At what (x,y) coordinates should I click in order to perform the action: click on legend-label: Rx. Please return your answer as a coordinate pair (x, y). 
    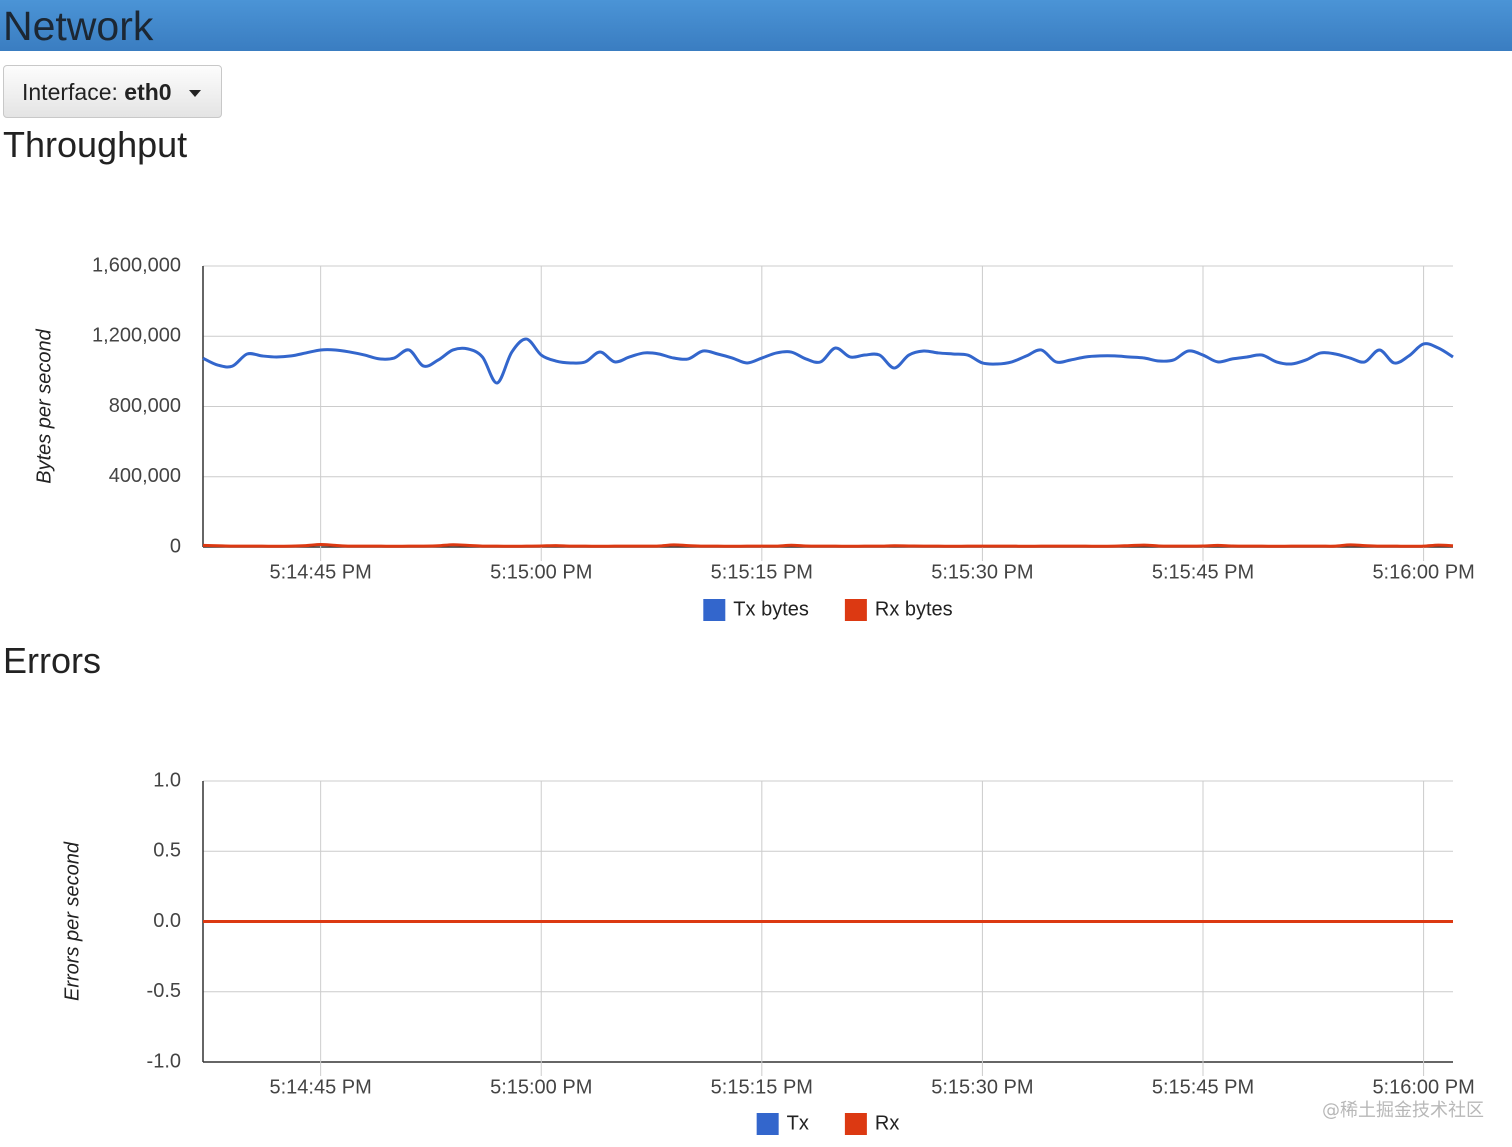
    Looking at the image, I should click on (887, 1123).